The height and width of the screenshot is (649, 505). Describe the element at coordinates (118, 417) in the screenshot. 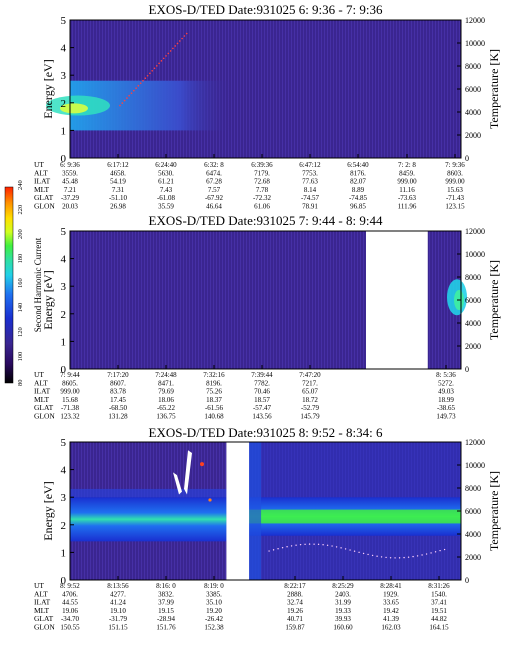

I see `table-cell: 131.28` at that location.